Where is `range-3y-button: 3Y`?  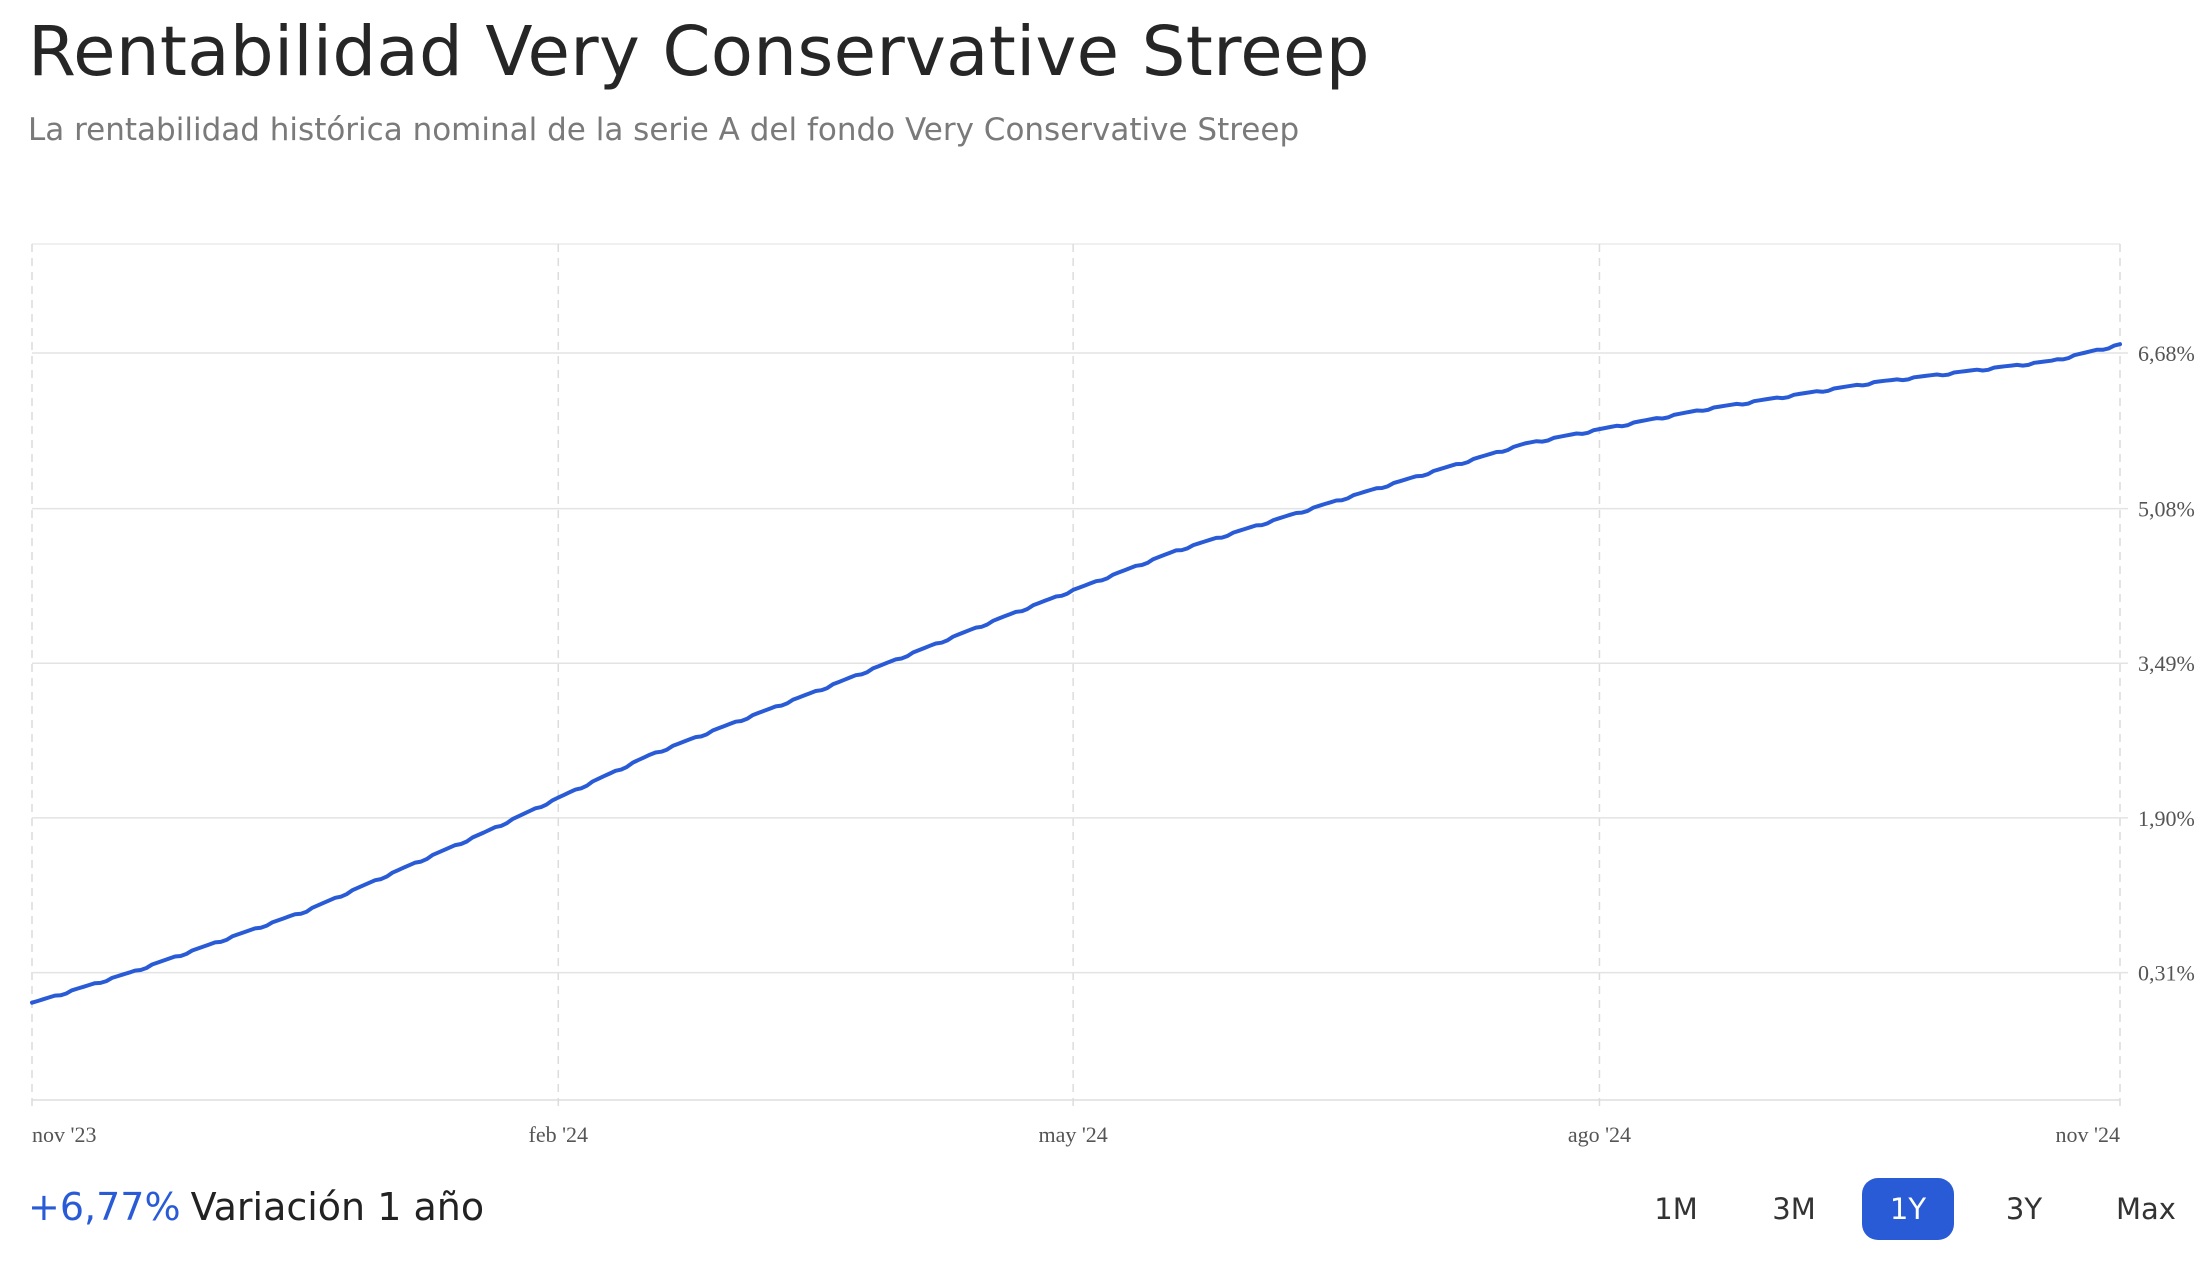
range-3y-button: 3Y is located at coordinates (2024, 1209).